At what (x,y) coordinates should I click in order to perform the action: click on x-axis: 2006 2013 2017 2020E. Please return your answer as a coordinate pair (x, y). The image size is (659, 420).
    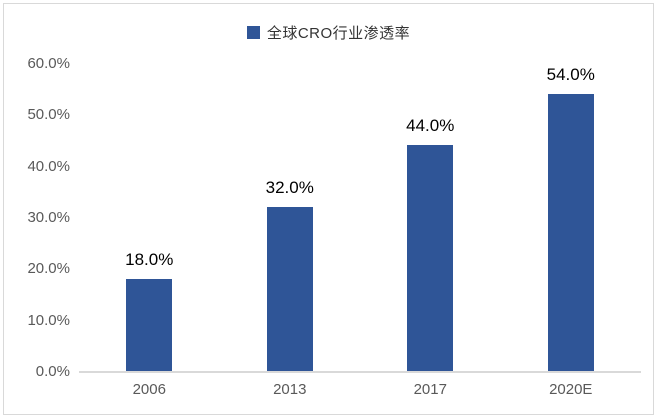
    Looking at the image, I should click on (360, 392).